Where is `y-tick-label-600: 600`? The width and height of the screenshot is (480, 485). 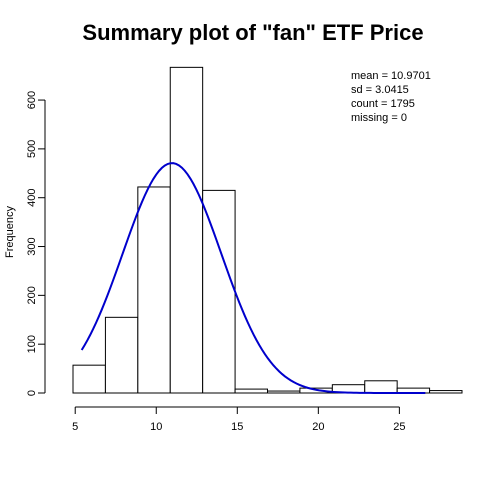 y-tick-label-600: 600 is located at coordinates (32, 100).